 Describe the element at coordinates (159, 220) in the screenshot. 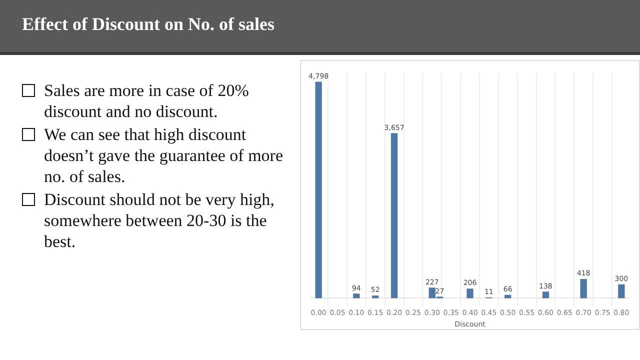

I see `text: Discount should not be very high, somewhere between 20-30 is the best.` at that location.